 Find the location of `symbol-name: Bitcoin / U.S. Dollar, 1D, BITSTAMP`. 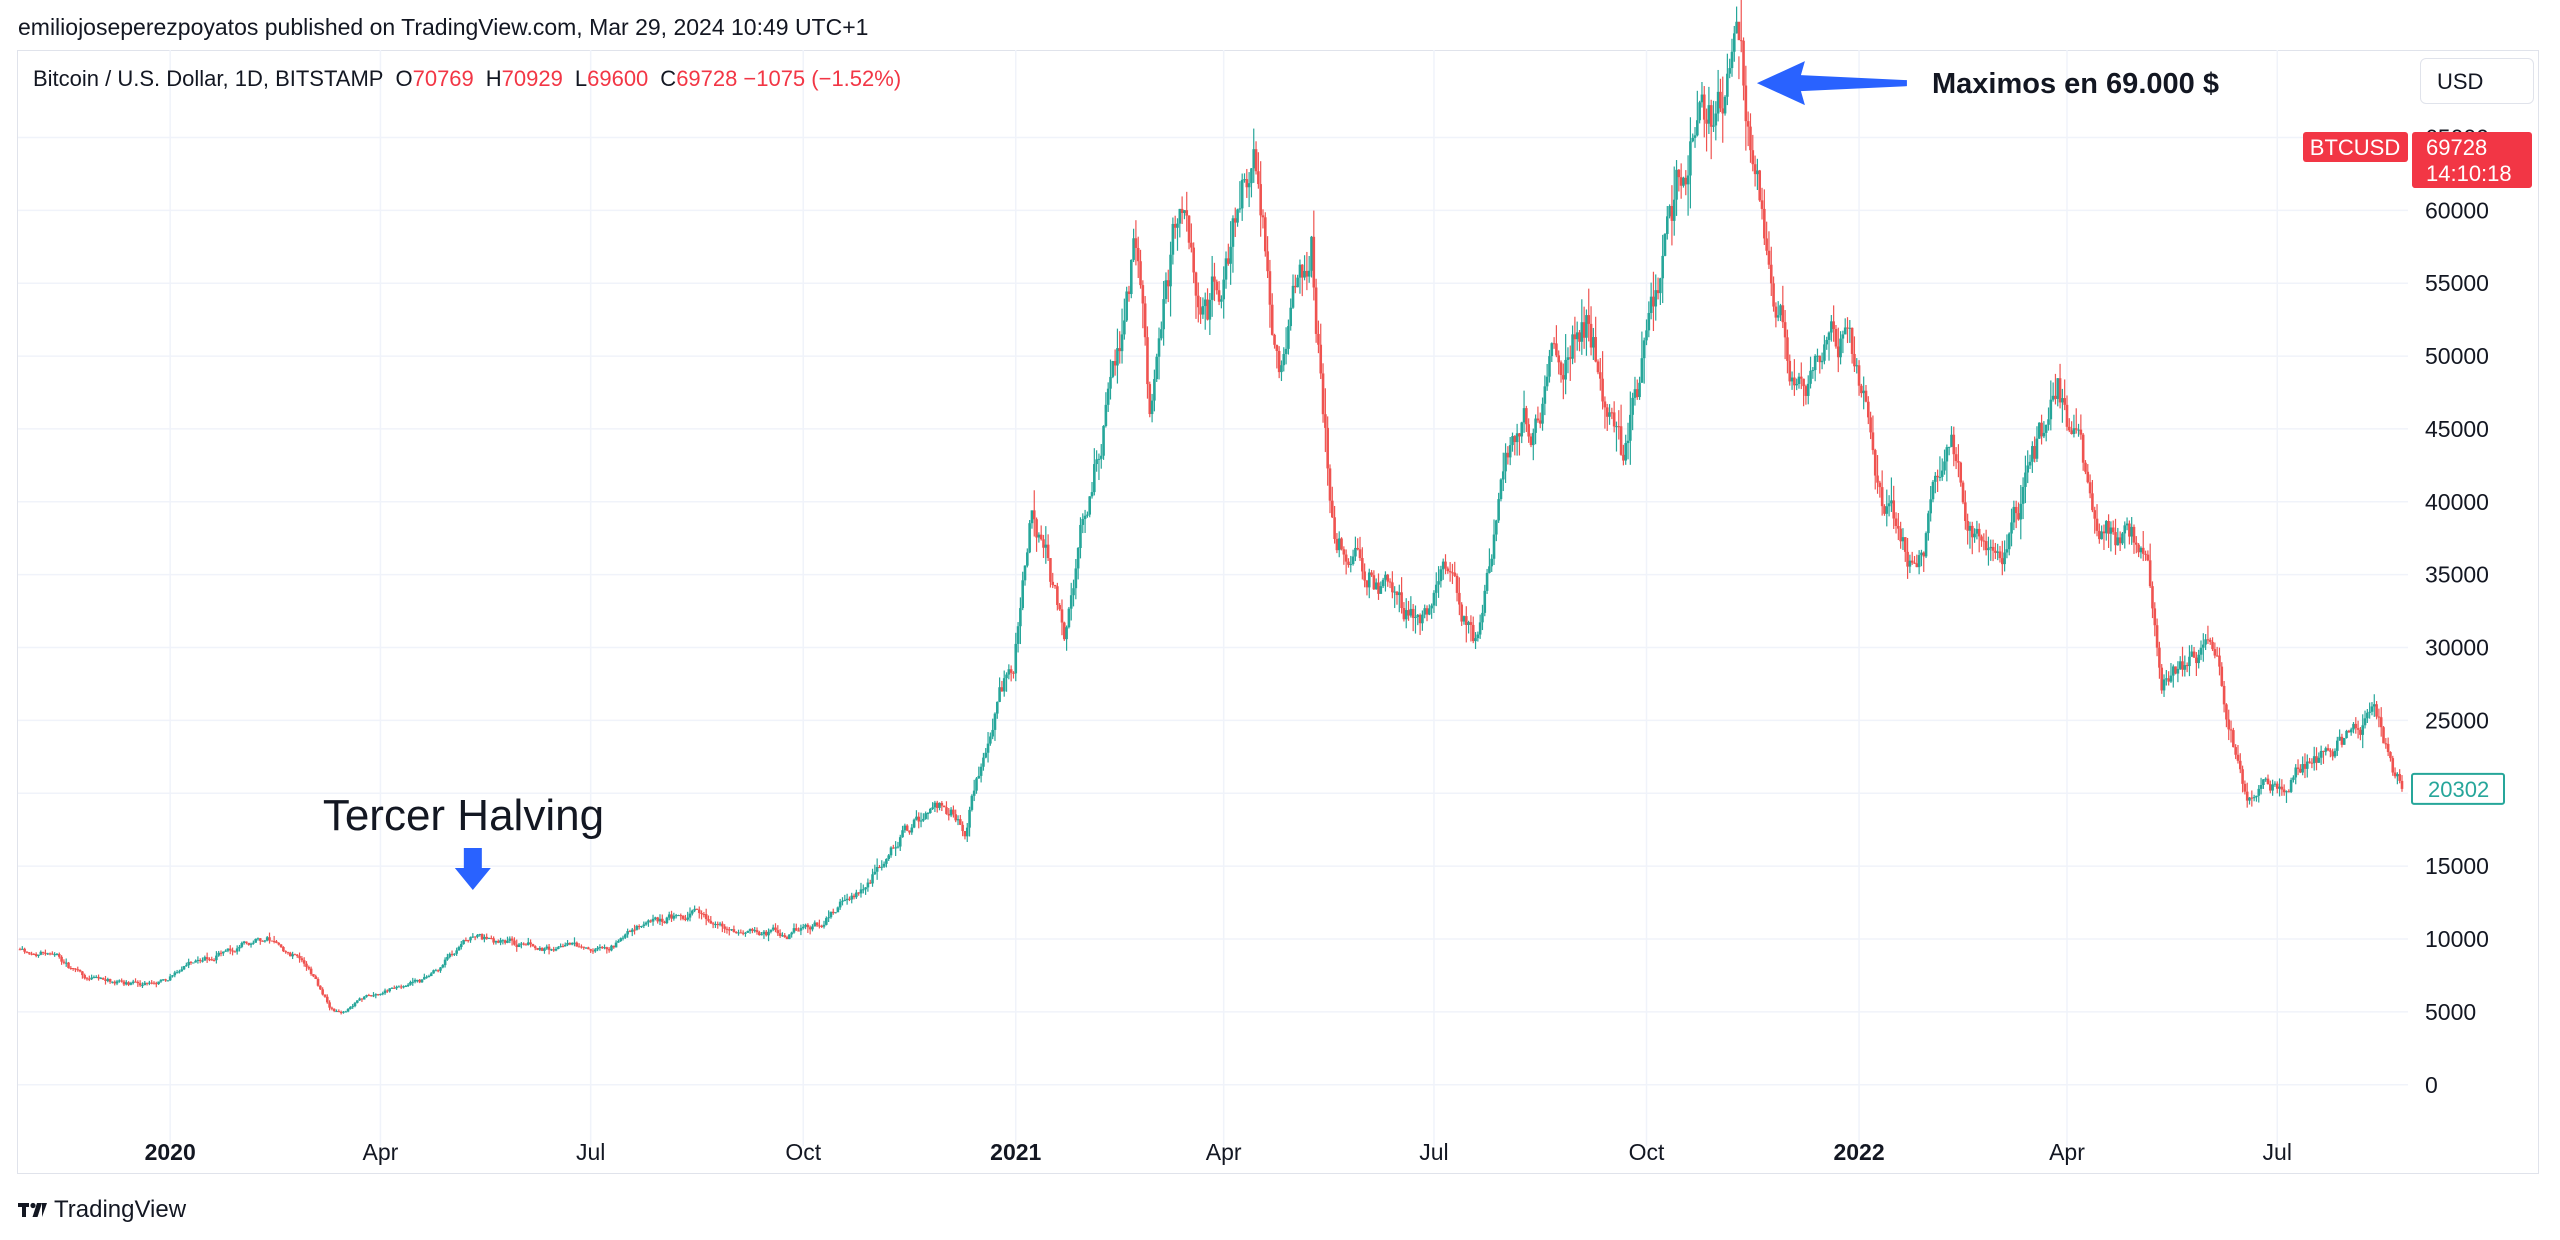

symbol-name: Bitcoin / U.S. Dollar, 1D, BITSTAMP is located at coordinates (208, 78).